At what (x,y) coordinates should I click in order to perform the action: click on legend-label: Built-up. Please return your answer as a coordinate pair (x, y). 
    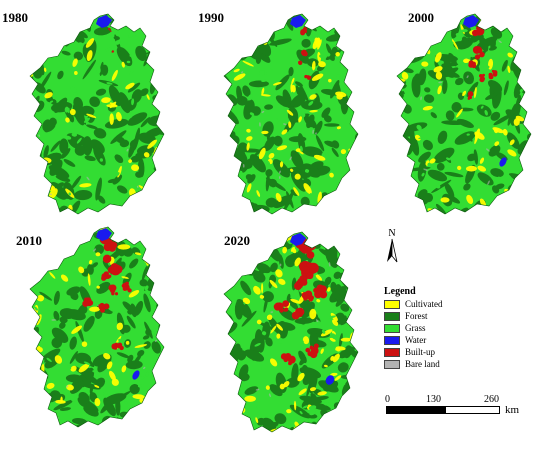
    Looking at the image, I should click on (420, 352).